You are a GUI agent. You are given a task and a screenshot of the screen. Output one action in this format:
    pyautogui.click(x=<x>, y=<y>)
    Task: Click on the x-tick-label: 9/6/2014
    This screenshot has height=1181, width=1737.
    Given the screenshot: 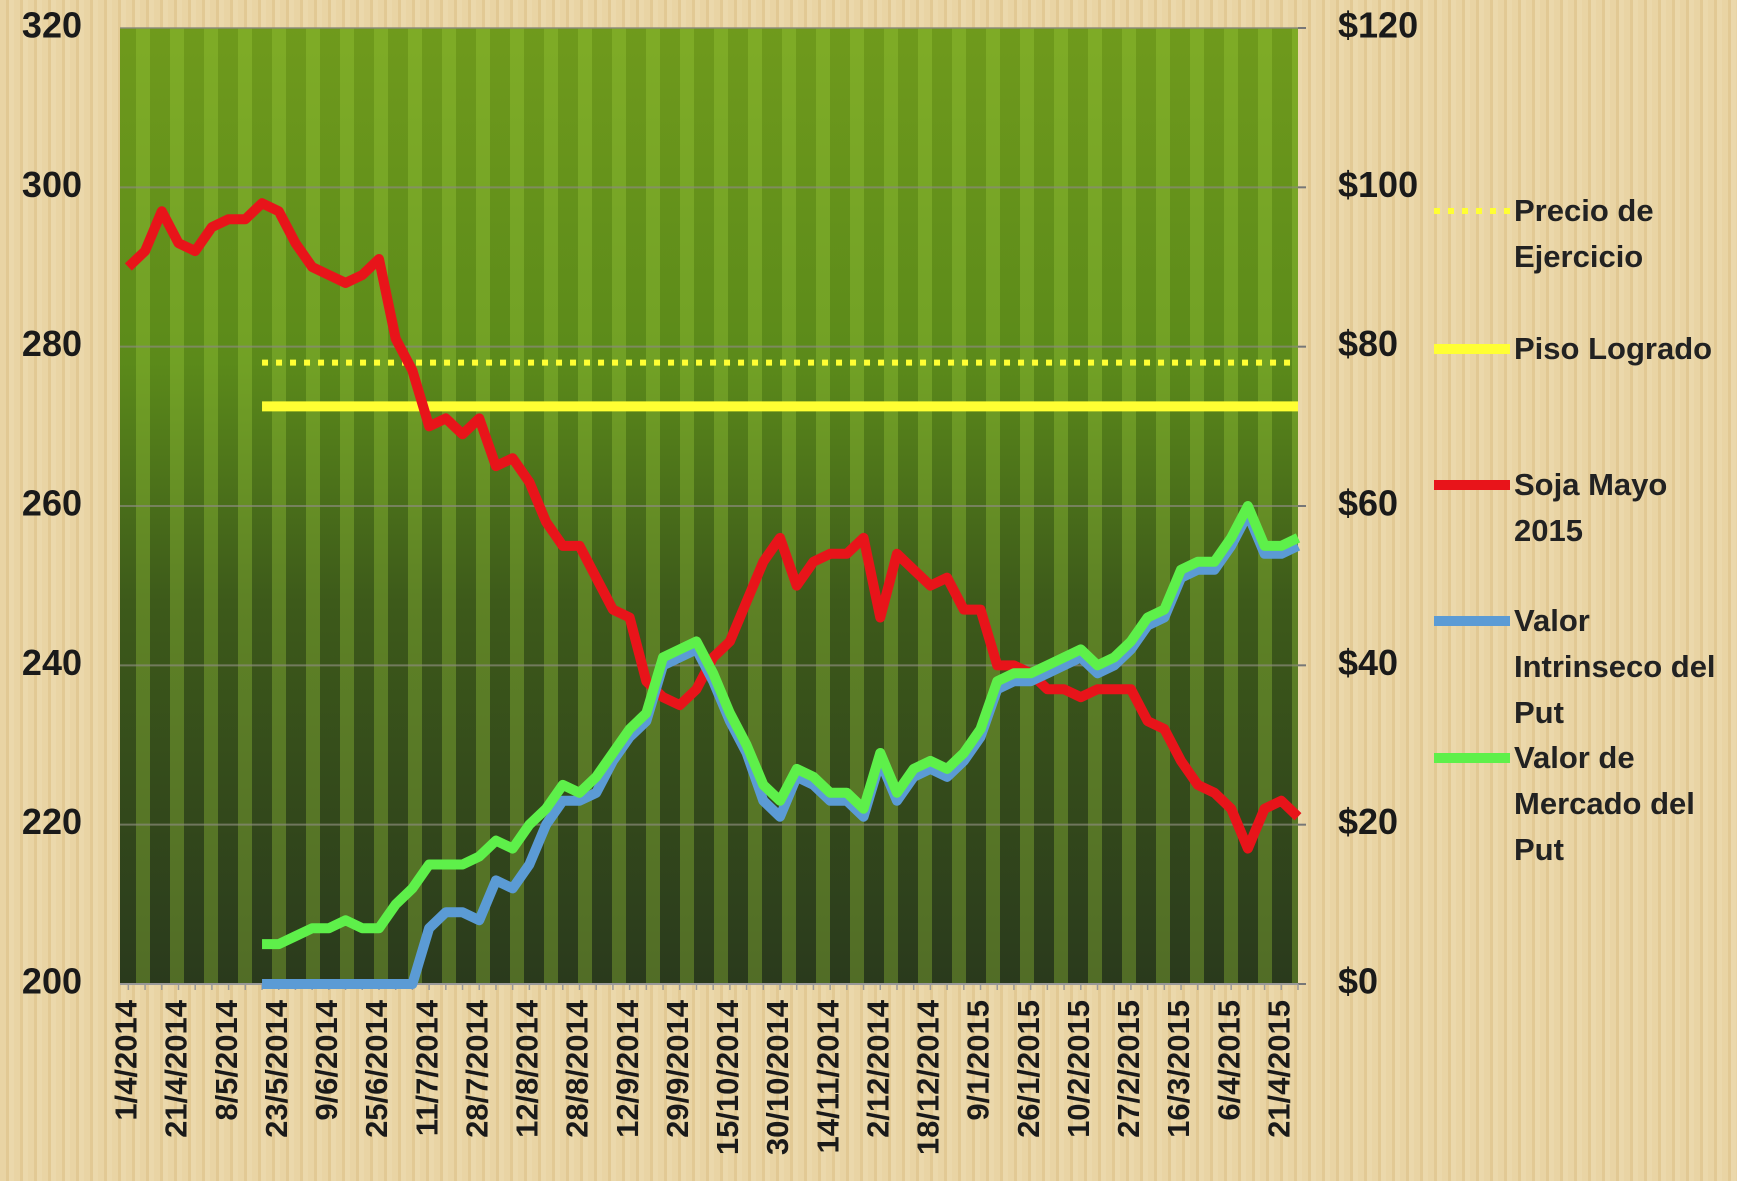 What is the action you would take?
    pyautogui.click(x=326, y=1059)
    